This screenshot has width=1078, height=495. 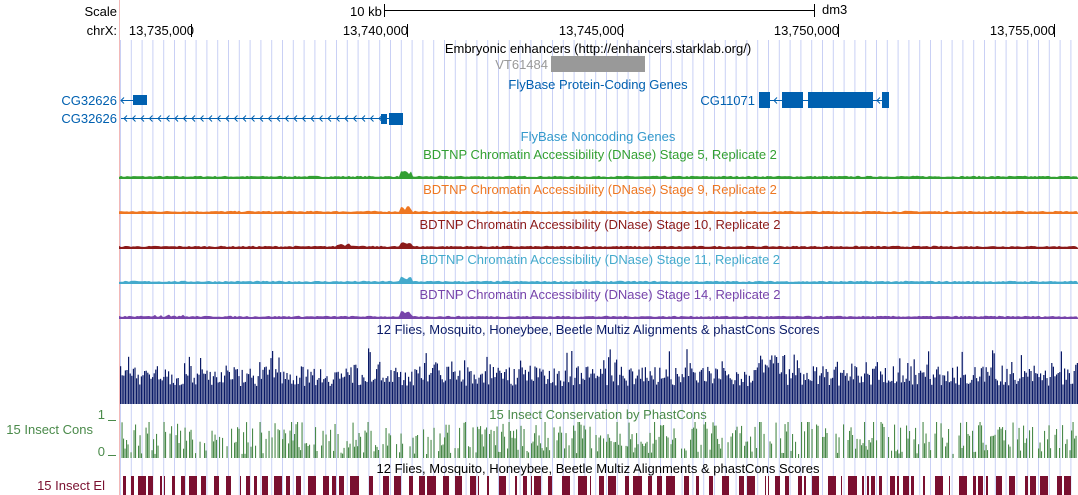 I want to click on track-title-phastcons: 15 Insect Conservation by PhastCons, so click(x=598, y=414).